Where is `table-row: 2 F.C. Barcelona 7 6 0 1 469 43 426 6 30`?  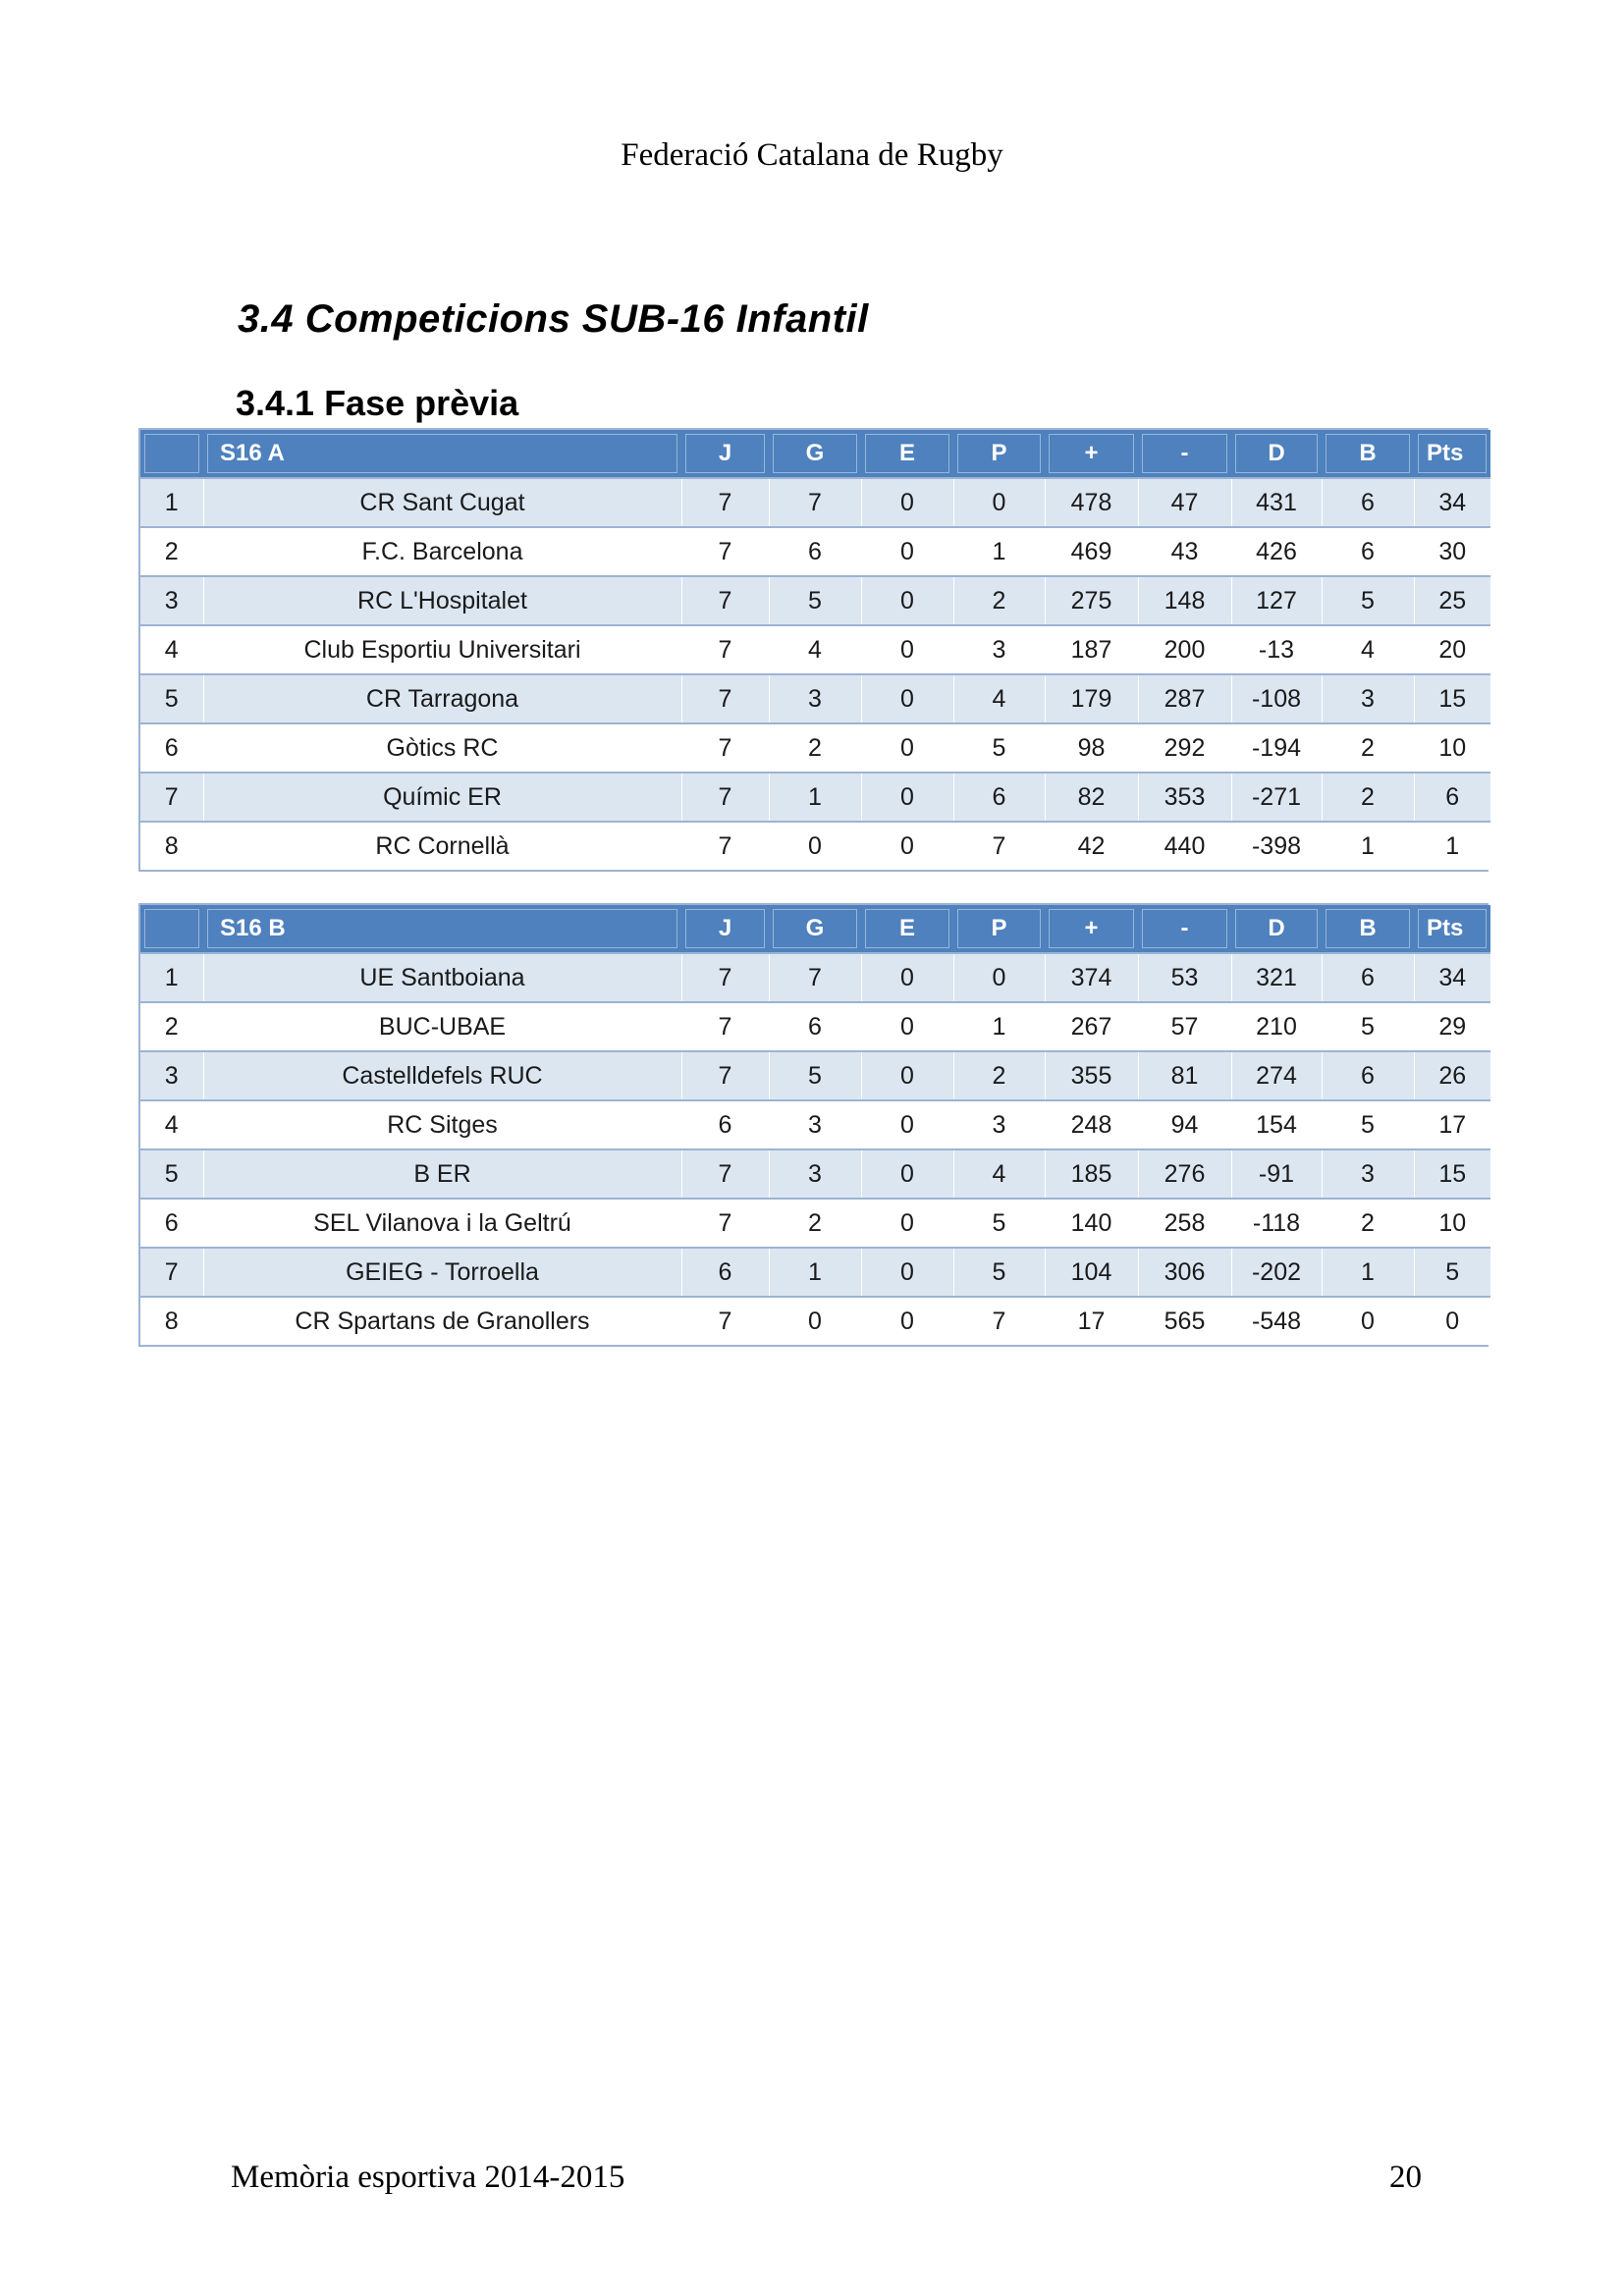 table-row: 2 F.C. Barcelona 7 6 0 1 469 43 426 6 30 is located at coordinates (815, 551).